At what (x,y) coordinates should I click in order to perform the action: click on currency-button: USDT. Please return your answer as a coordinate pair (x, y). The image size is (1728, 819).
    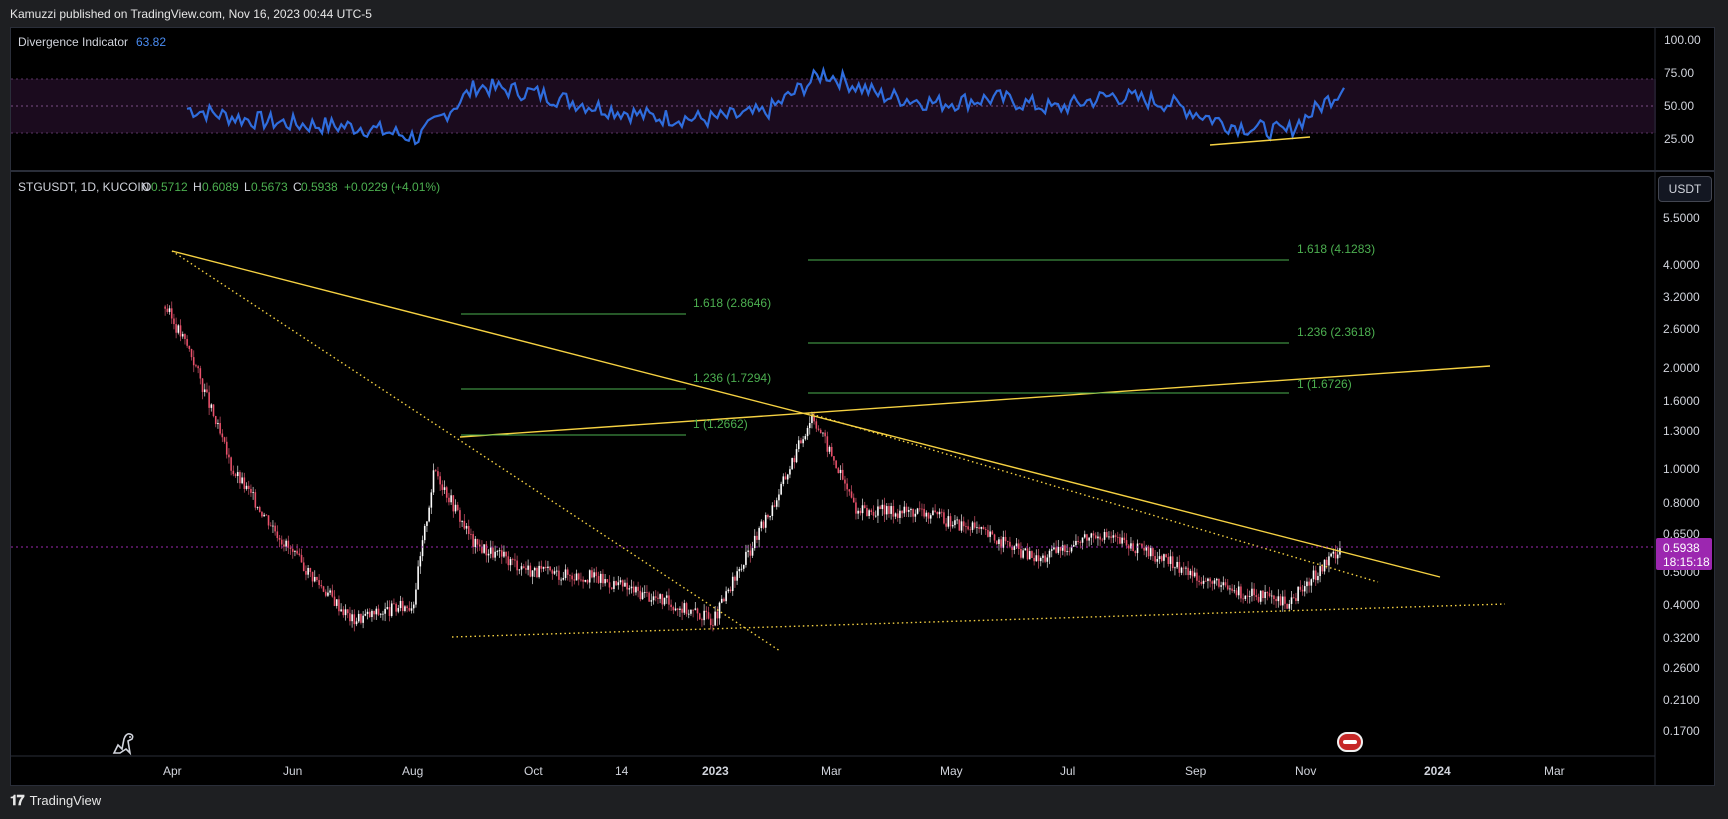
    Looking at the image, I should click on (1685, 189).